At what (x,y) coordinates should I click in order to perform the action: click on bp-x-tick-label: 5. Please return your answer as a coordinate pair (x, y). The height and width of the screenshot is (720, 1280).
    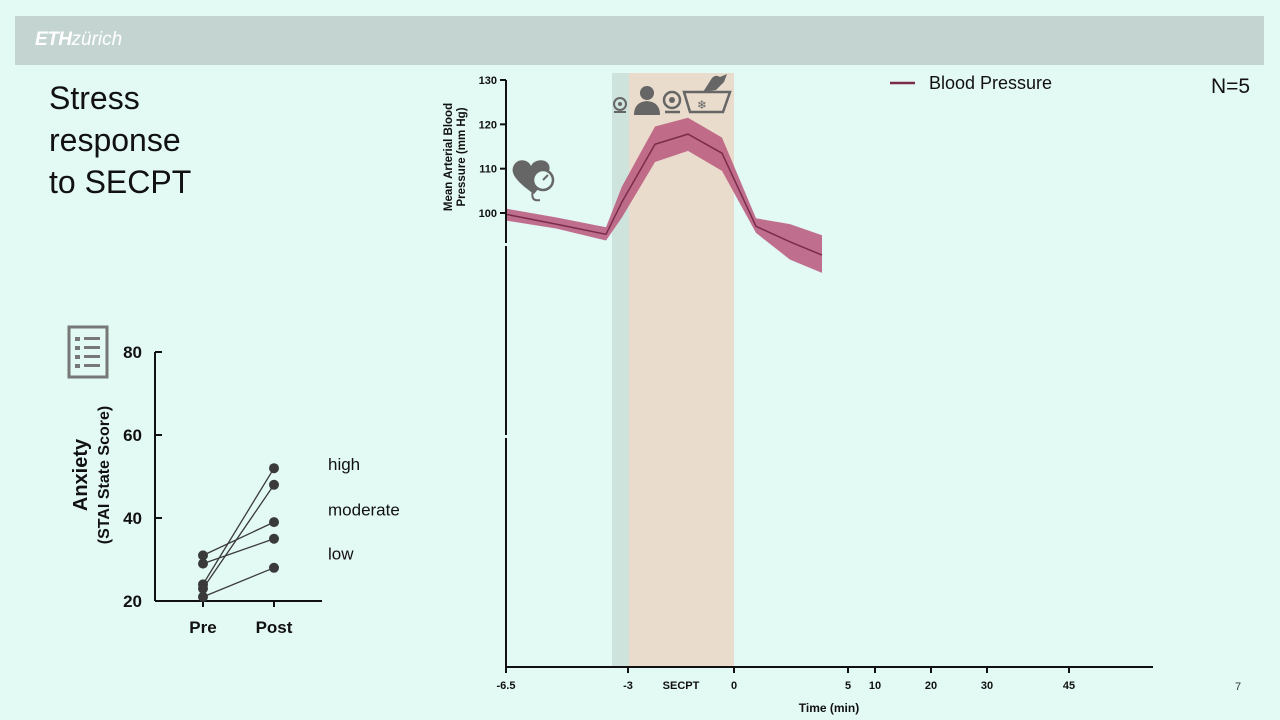
    Looking at the image, I should click on (848, 686).